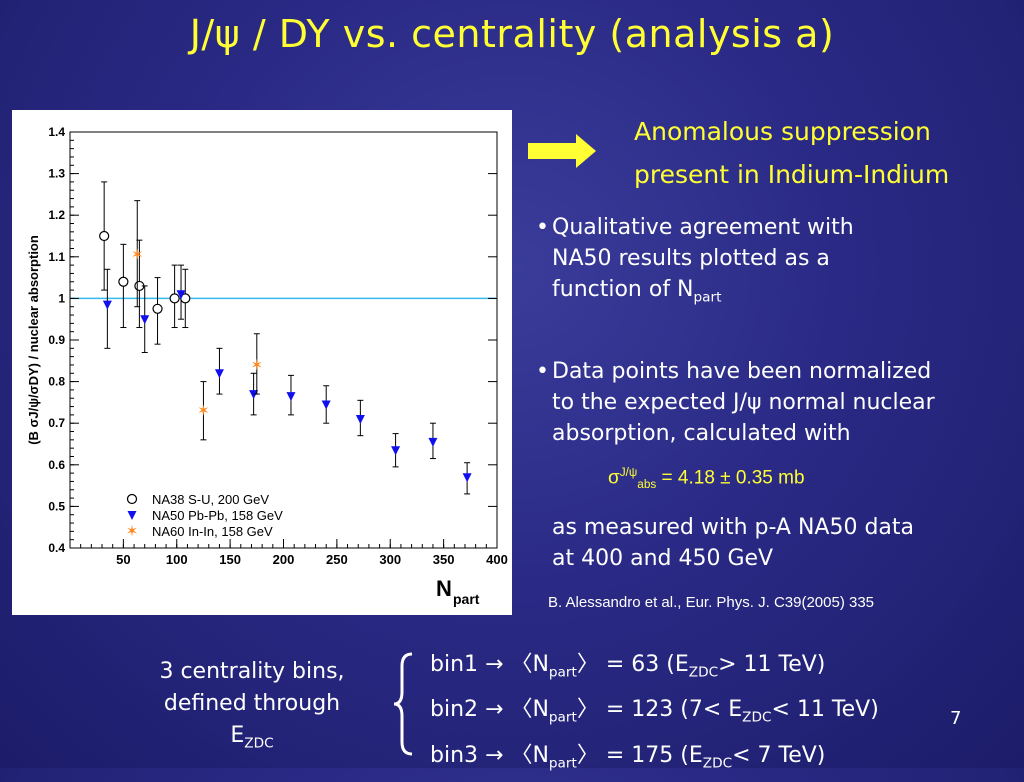 The width and height of the screenshot is (1024, 782). Describe the element at coordinates (252, 705) in the screenshot. I see `centrality-bins-label: 3 centrality bins, defined through EZDC` at that location.